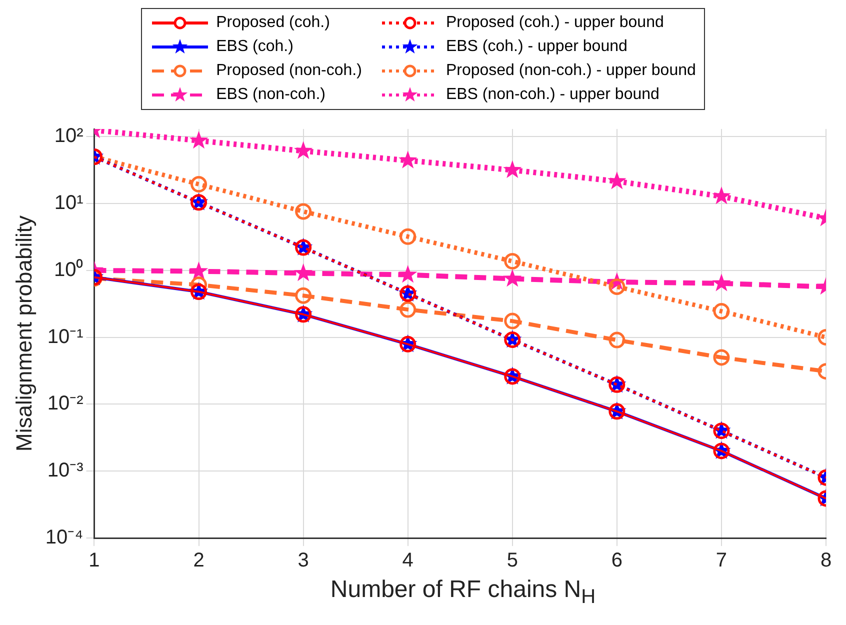 This screenshot has height=625, width=846. What do you see at coordinates (289, 71) in the screenshot?
I see `legend-label: Proposed (non-coh.)` at bounding box center [289, 71].